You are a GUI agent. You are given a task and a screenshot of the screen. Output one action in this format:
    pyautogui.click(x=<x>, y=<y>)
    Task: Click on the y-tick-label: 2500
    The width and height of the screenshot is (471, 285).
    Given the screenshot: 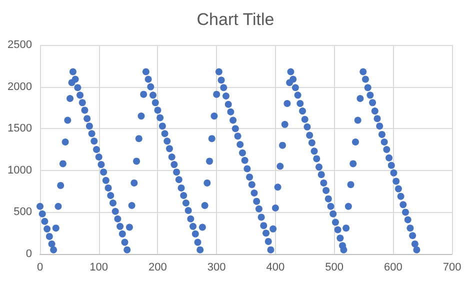 What is the action you would take?
    pyautogui.click(x=20, y=45)
    